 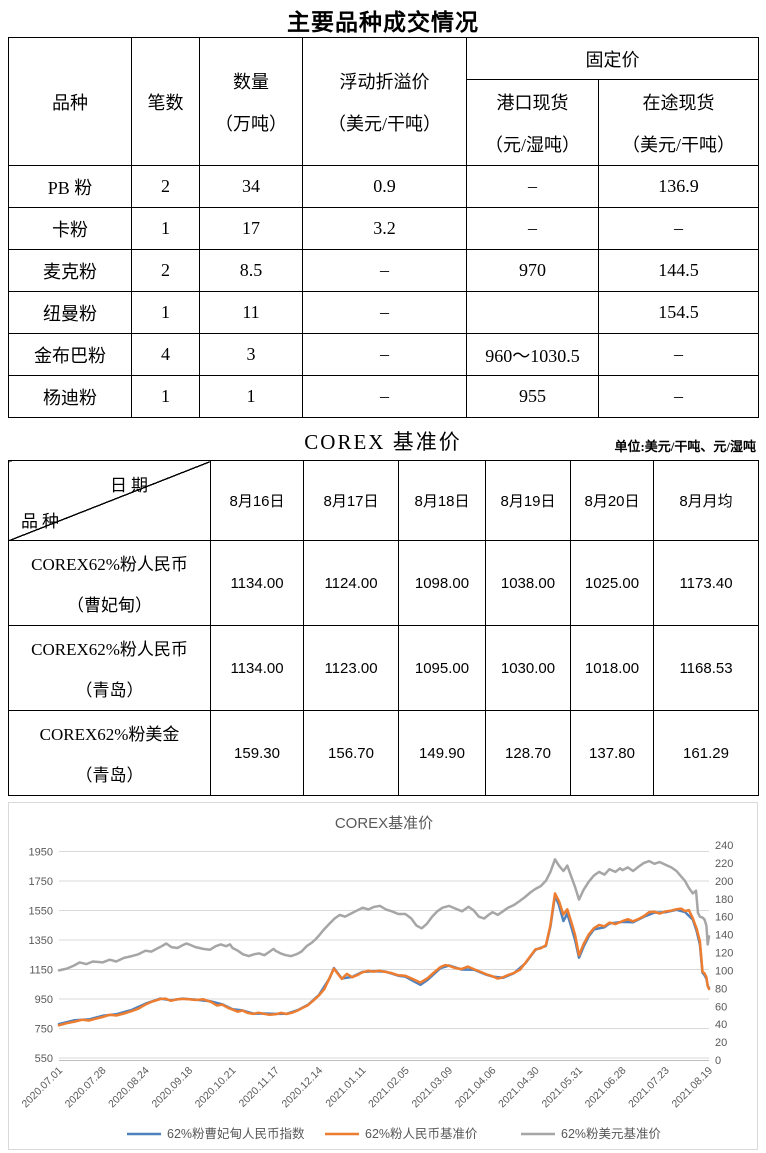 I want to click on right-axis-tick-label: 220, so click(x=724, y=864).